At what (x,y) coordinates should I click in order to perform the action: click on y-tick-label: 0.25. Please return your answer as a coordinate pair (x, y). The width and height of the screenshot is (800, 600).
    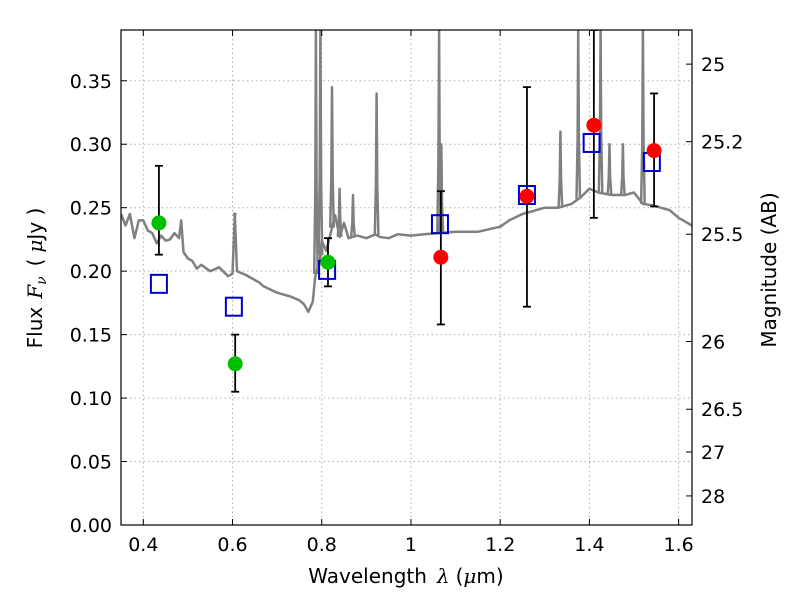
    Looking at the image, I should click on (91, 209).